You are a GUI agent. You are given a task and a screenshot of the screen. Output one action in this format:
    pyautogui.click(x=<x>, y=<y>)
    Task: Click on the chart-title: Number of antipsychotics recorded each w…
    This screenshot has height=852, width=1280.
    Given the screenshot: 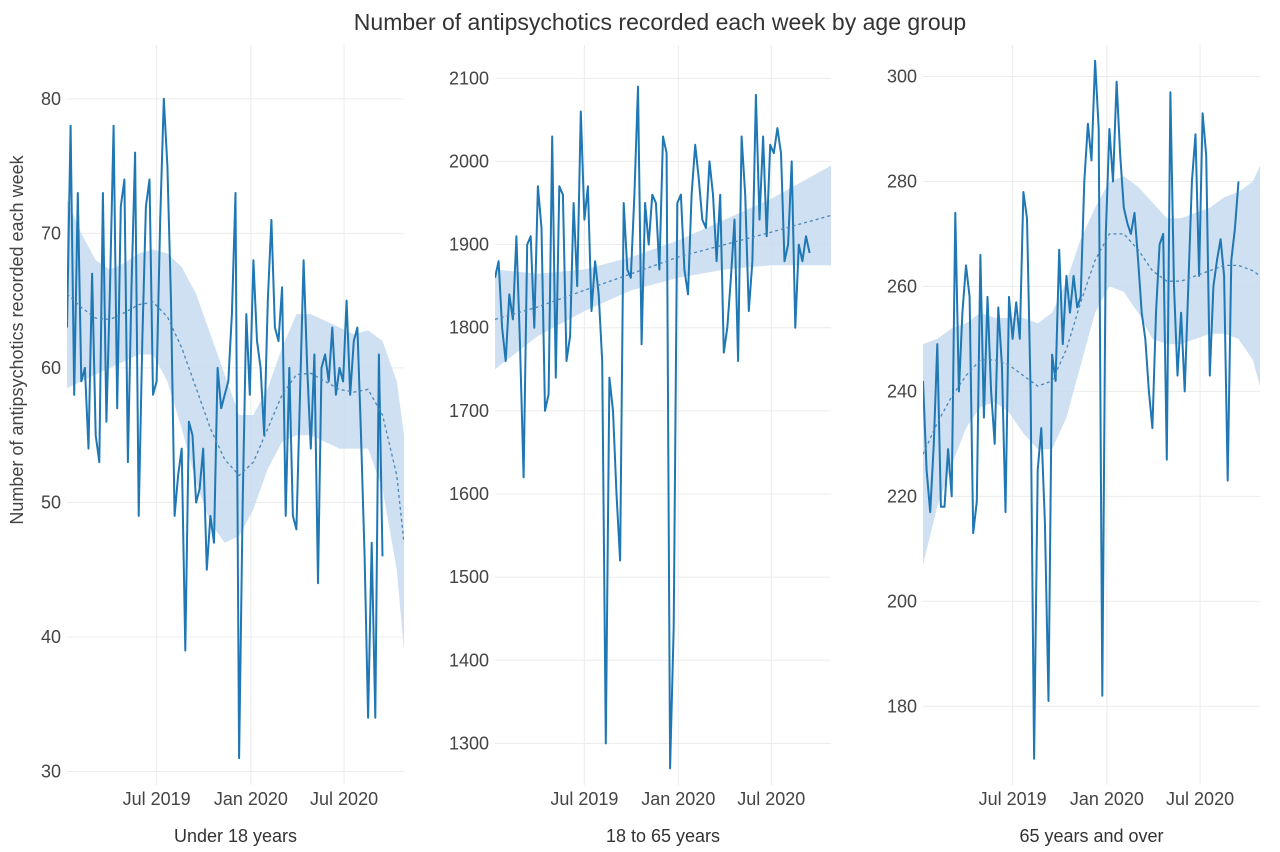 What is the action you would take?
    pyautogui.click(x=660, y=22)
    